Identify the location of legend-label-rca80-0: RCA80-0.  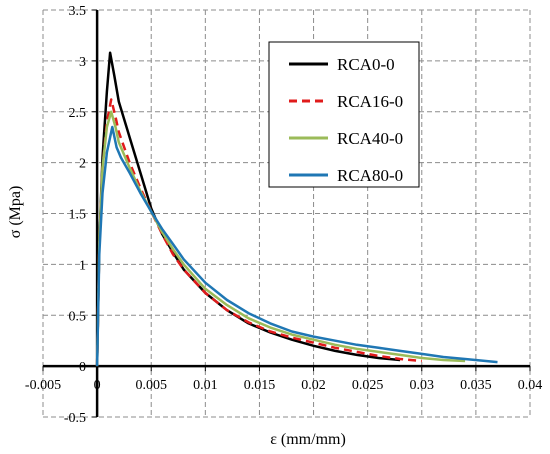
(370, 175).